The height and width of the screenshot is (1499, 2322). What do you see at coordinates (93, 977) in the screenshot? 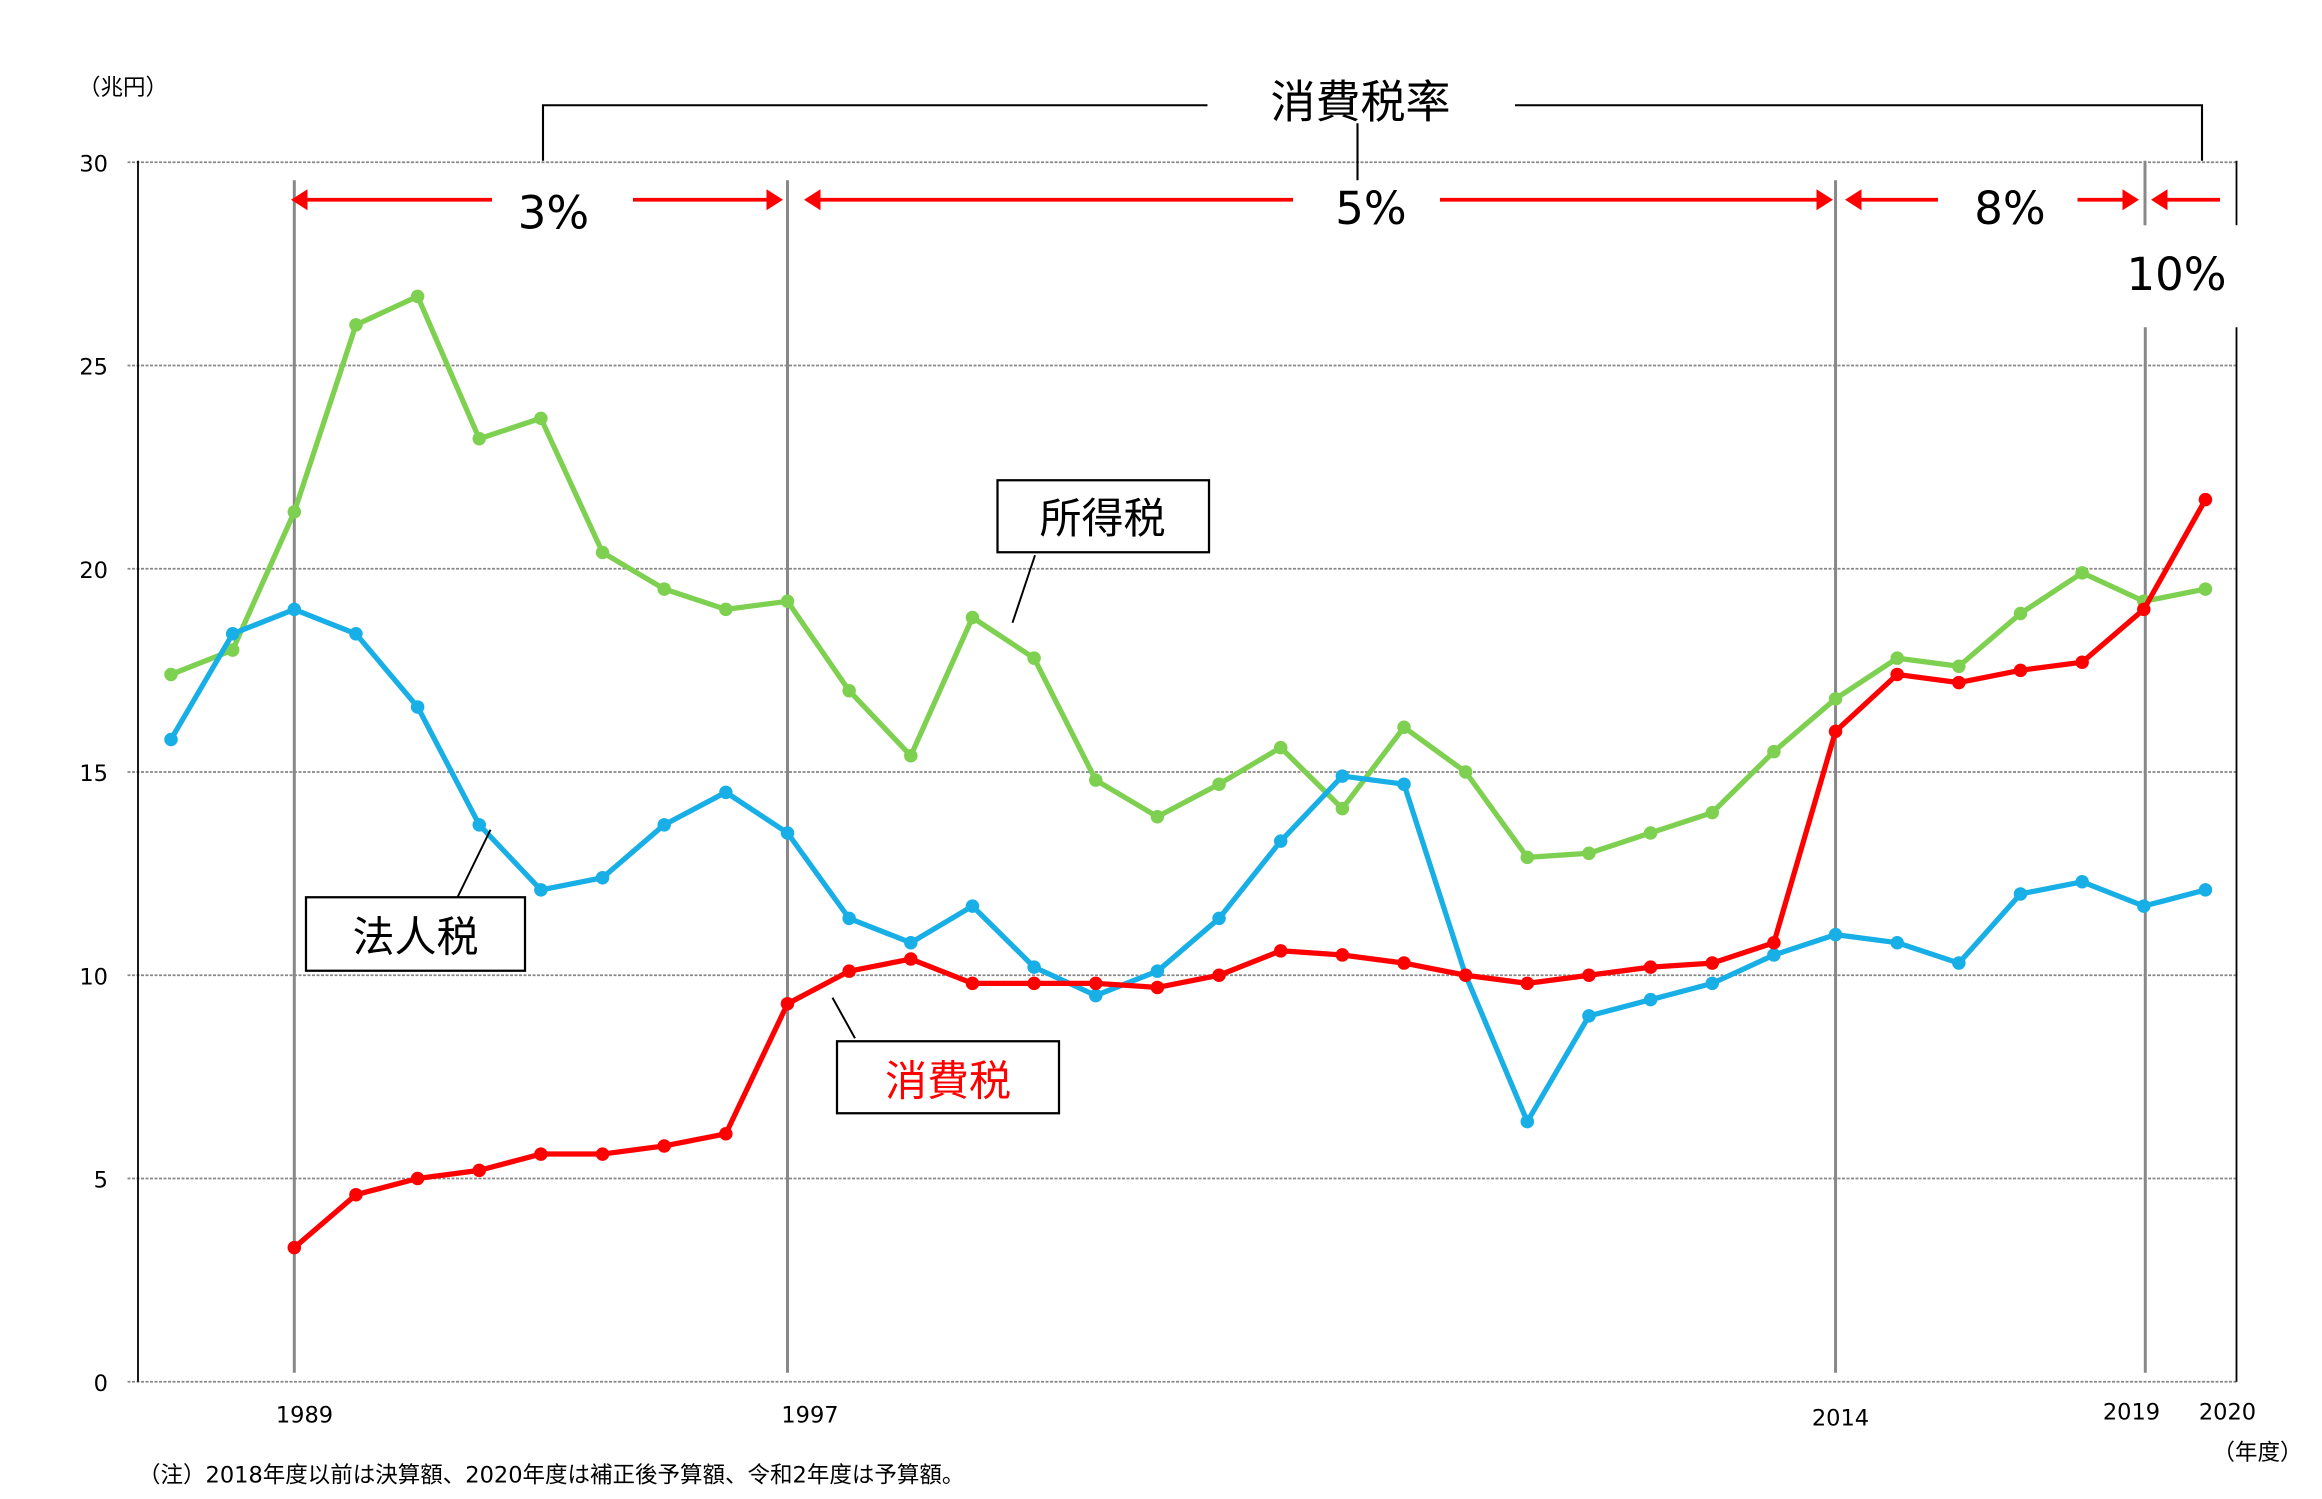
I see `y-tick-label: 10` at bounding box center [93, 977].